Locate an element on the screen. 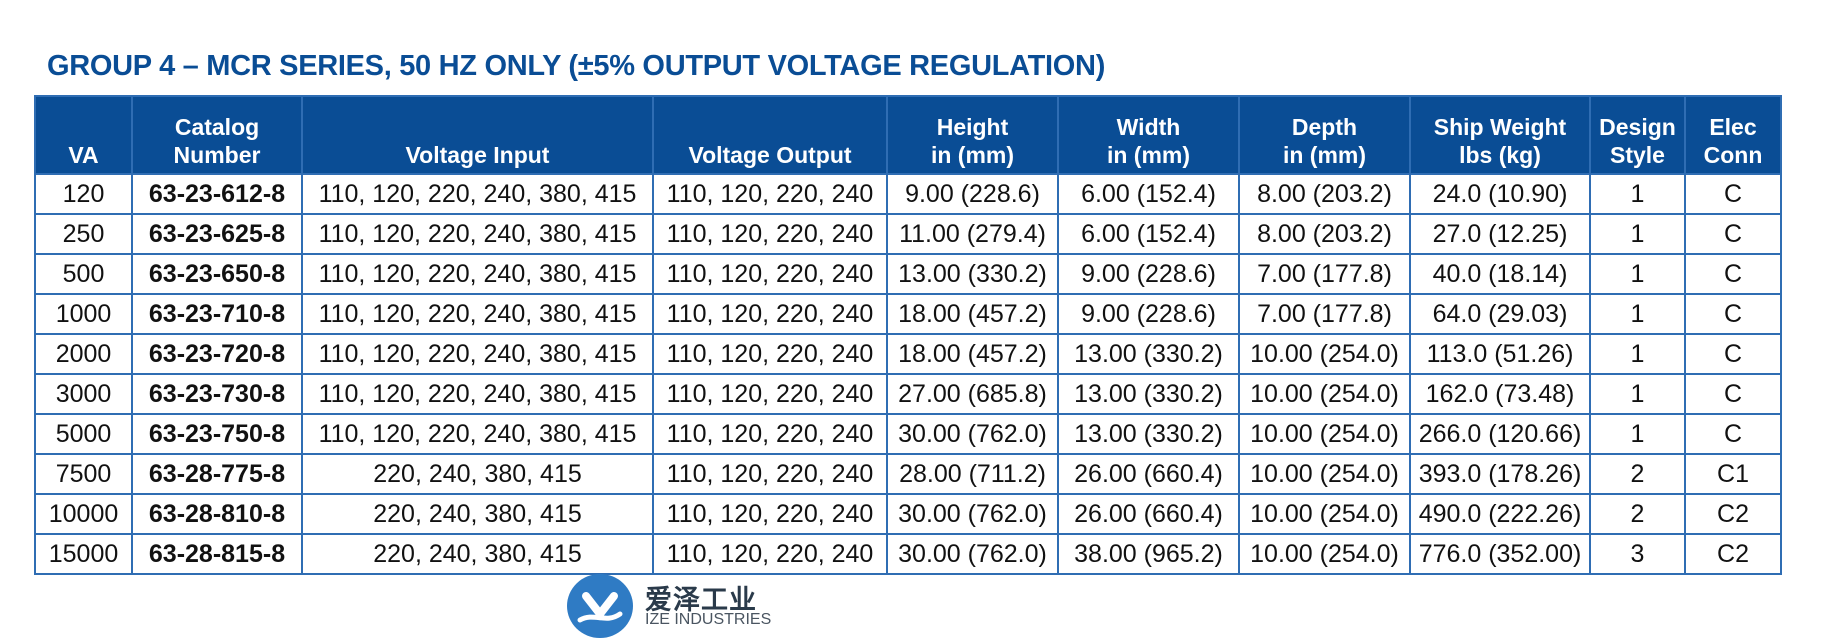 The width and height of the screenshot is (1824, 644). column-header: Width in (mm) is located at coordinates (1148, 135).